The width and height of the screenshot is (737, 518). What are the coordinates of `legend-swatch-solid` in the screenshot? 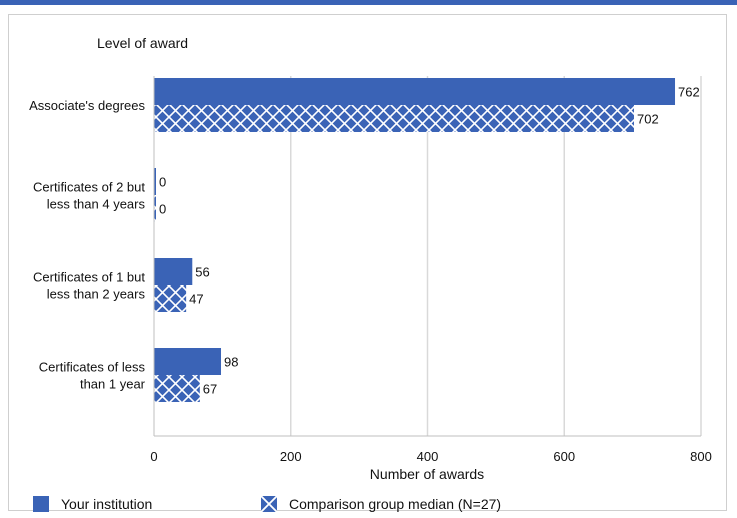 It's located at (41, 504).